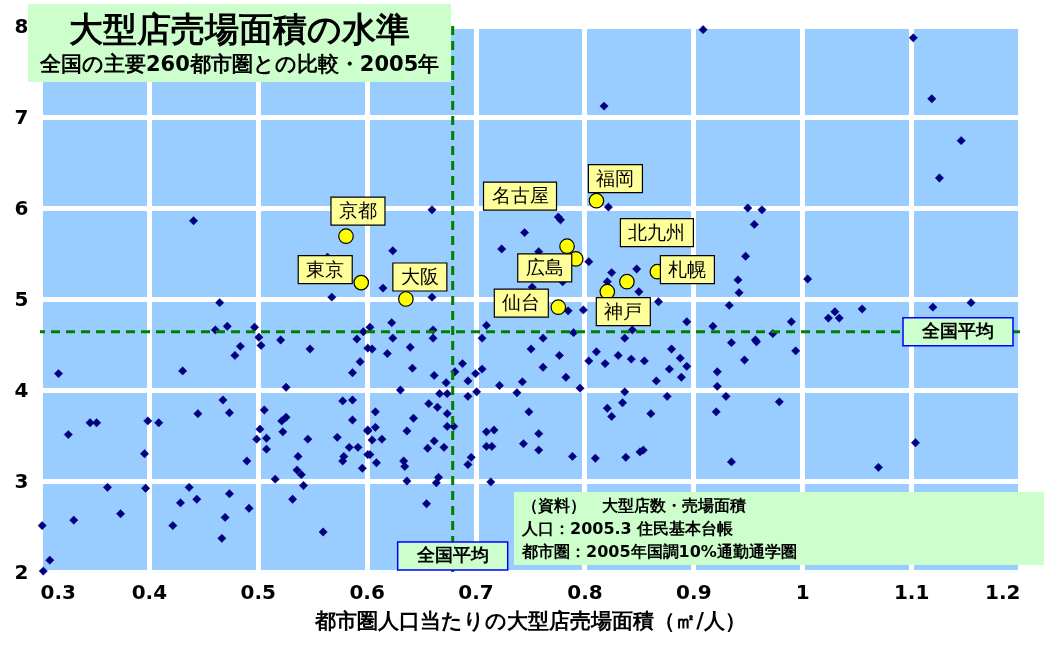 The height and width of the screenshot is (660, 1051). What do you see at coordinates (149, 591) in the screenshot?
I see `x-tick-label: 0.4` at bounding box center [149, 591].